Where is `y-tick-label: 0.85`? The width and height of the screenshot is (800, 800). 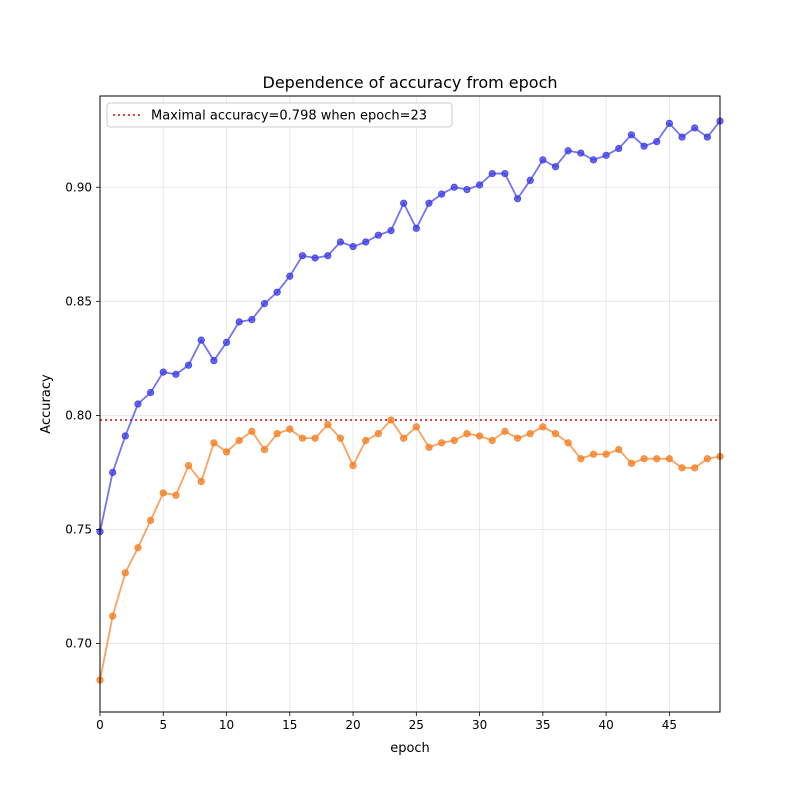
y-tick-label: 0.85 is located at coordinates (78, 301).